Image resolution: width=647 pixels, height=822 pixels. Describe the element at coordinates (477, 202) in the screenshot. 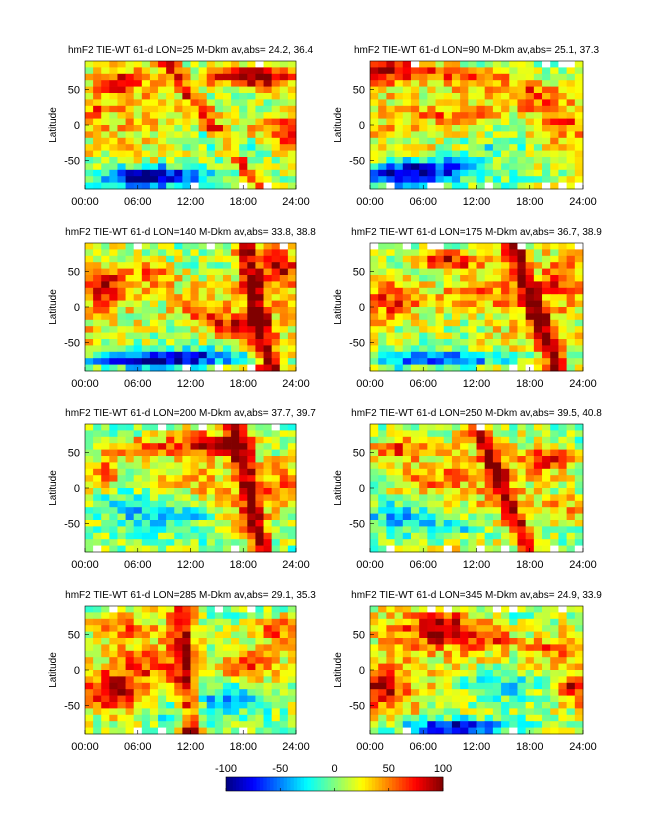

I see `x-tick-label: 12:00` at that location.